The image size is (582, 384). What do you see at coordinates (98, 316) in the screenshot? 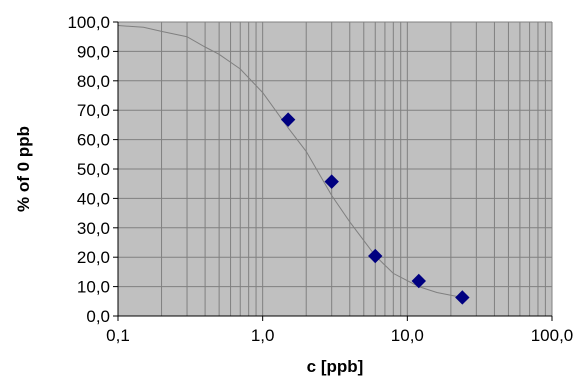
I see `y-tick-label: 0,0` at bounding box center [98, 316].